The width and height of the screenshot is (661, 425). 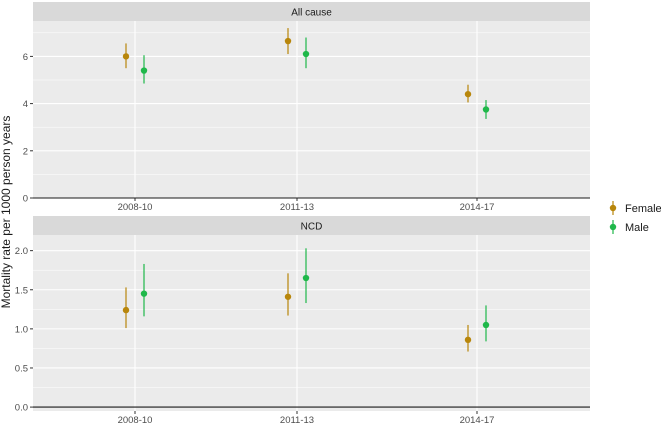 What do you see at coordinates (25, 199) in the screenshot?
I see `y-tick-label: 0` at bounding box center [25, 199].